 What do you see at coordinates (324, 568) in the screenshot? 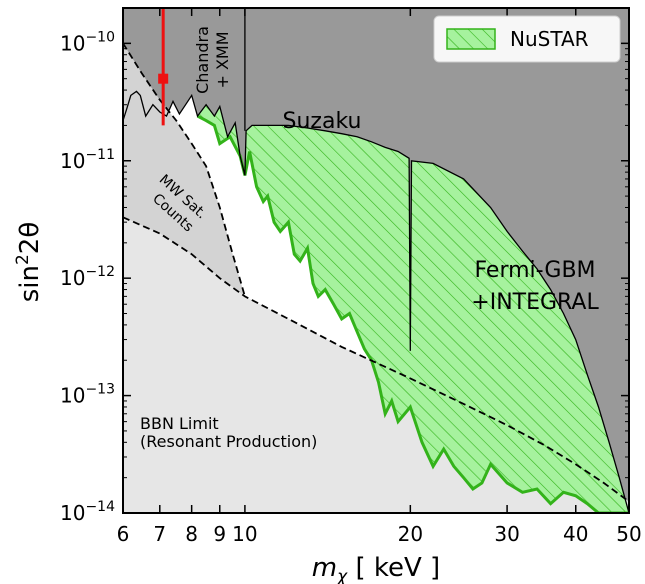
I see `x-axis-label-main: m` at bounding box center [324, 568].